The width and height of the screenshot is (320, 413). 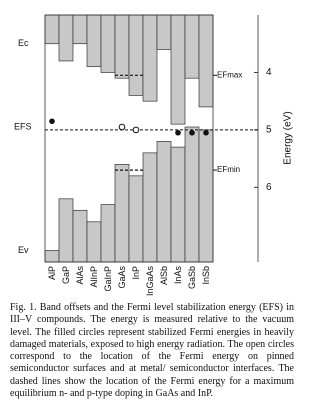 What do you see at coordinates (228, 169) in the screenshot?
I see `efmin-label: EFmin` at bounding box center [228, 169].